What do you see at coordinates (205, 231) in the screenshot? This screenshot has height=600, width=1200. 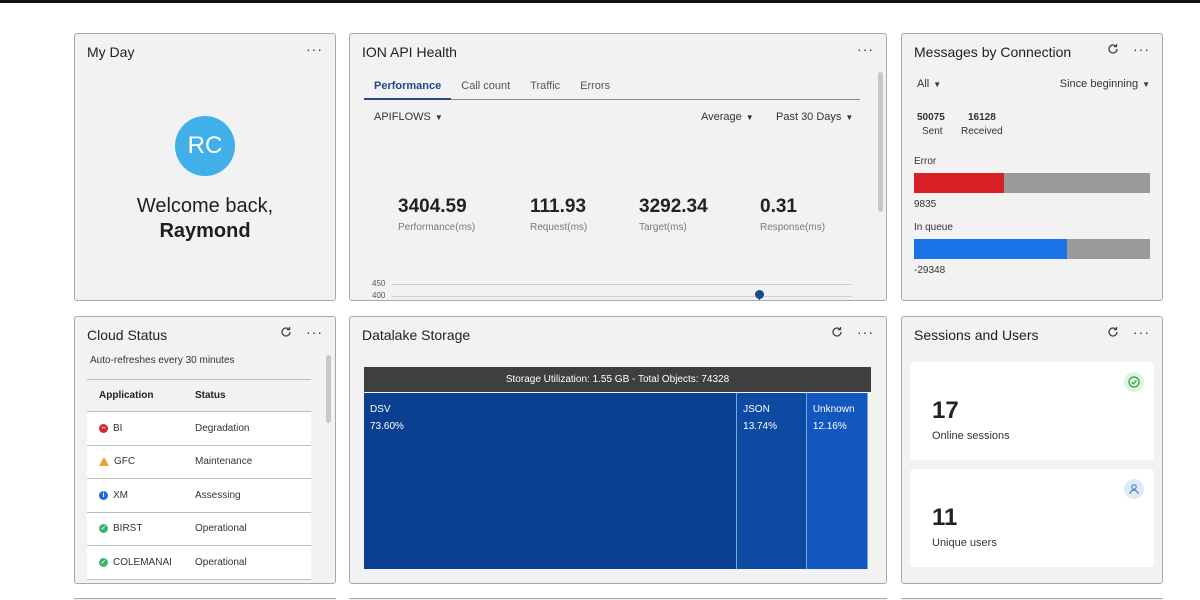 I see `user-name: Raymond` at bounding box center [205, 231].